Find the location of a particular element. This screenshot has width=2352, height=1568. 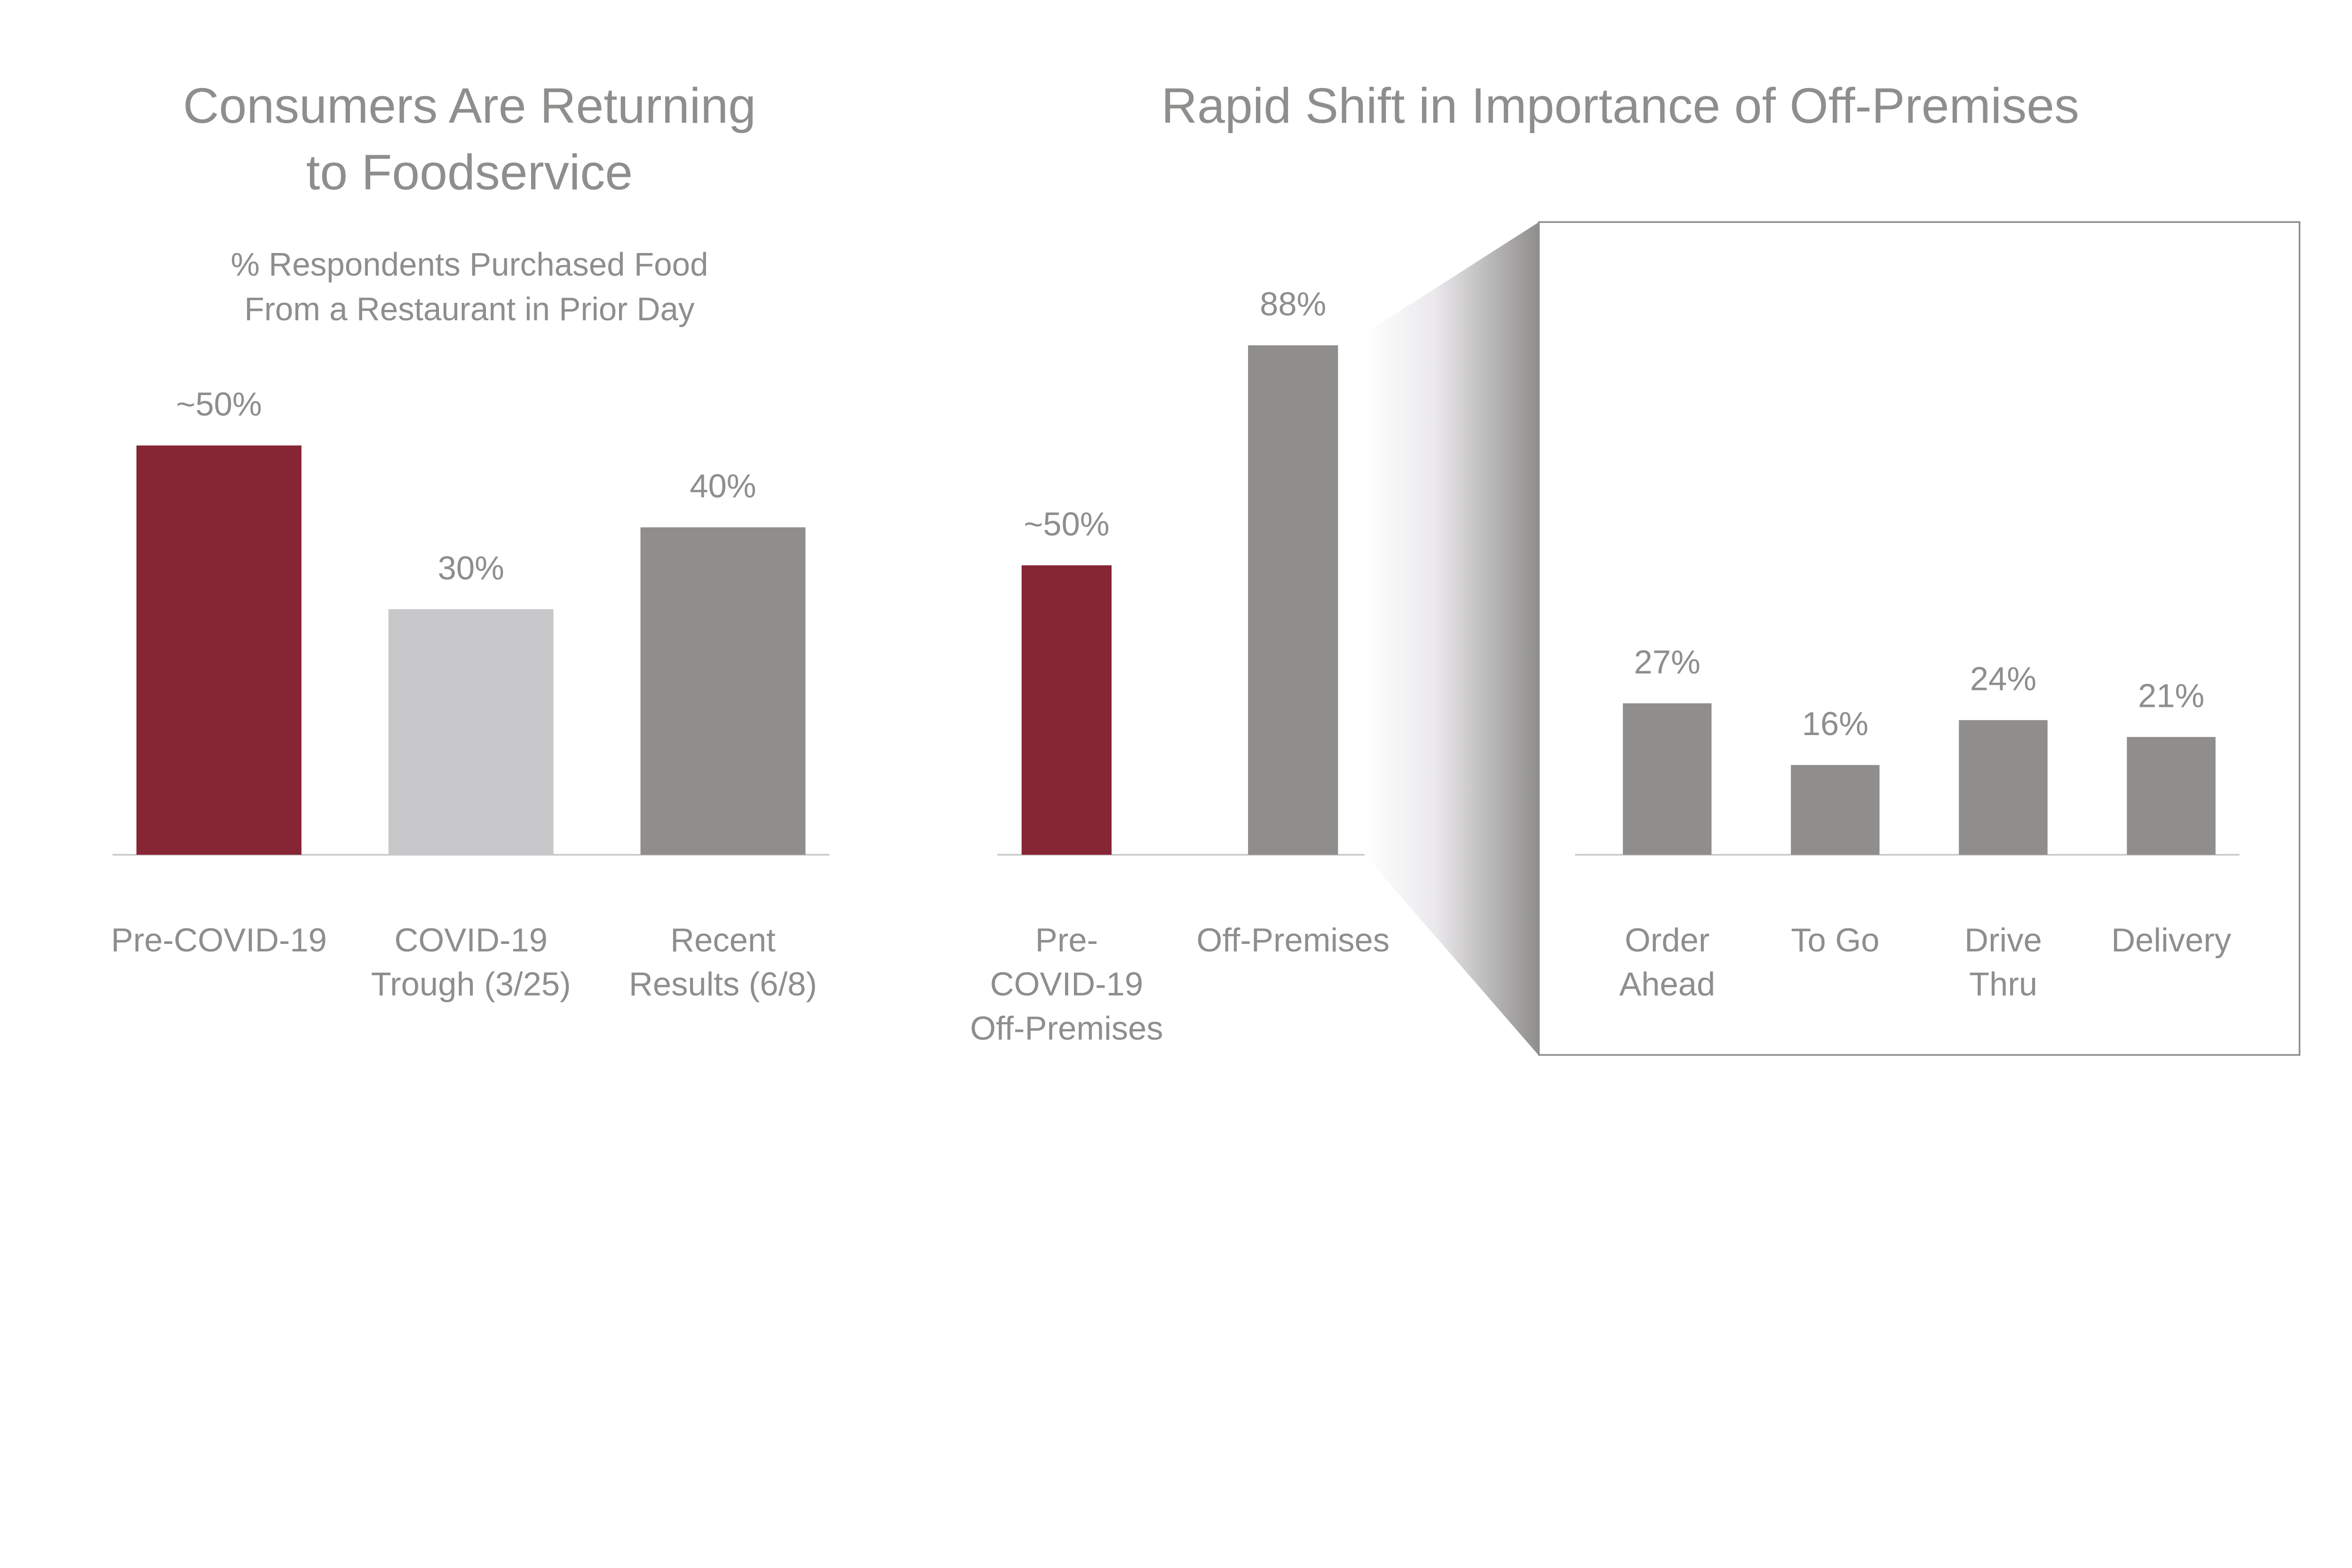

category-label: Results (6/8) is located at coordinates (723, 984).